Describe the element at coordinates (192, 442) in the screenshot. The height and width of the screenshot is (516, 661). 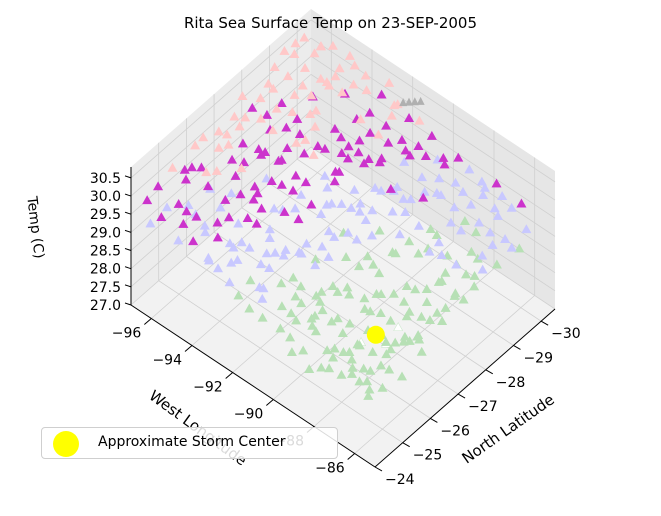
I see `legend-label: Approximate Storm Center` at that location.